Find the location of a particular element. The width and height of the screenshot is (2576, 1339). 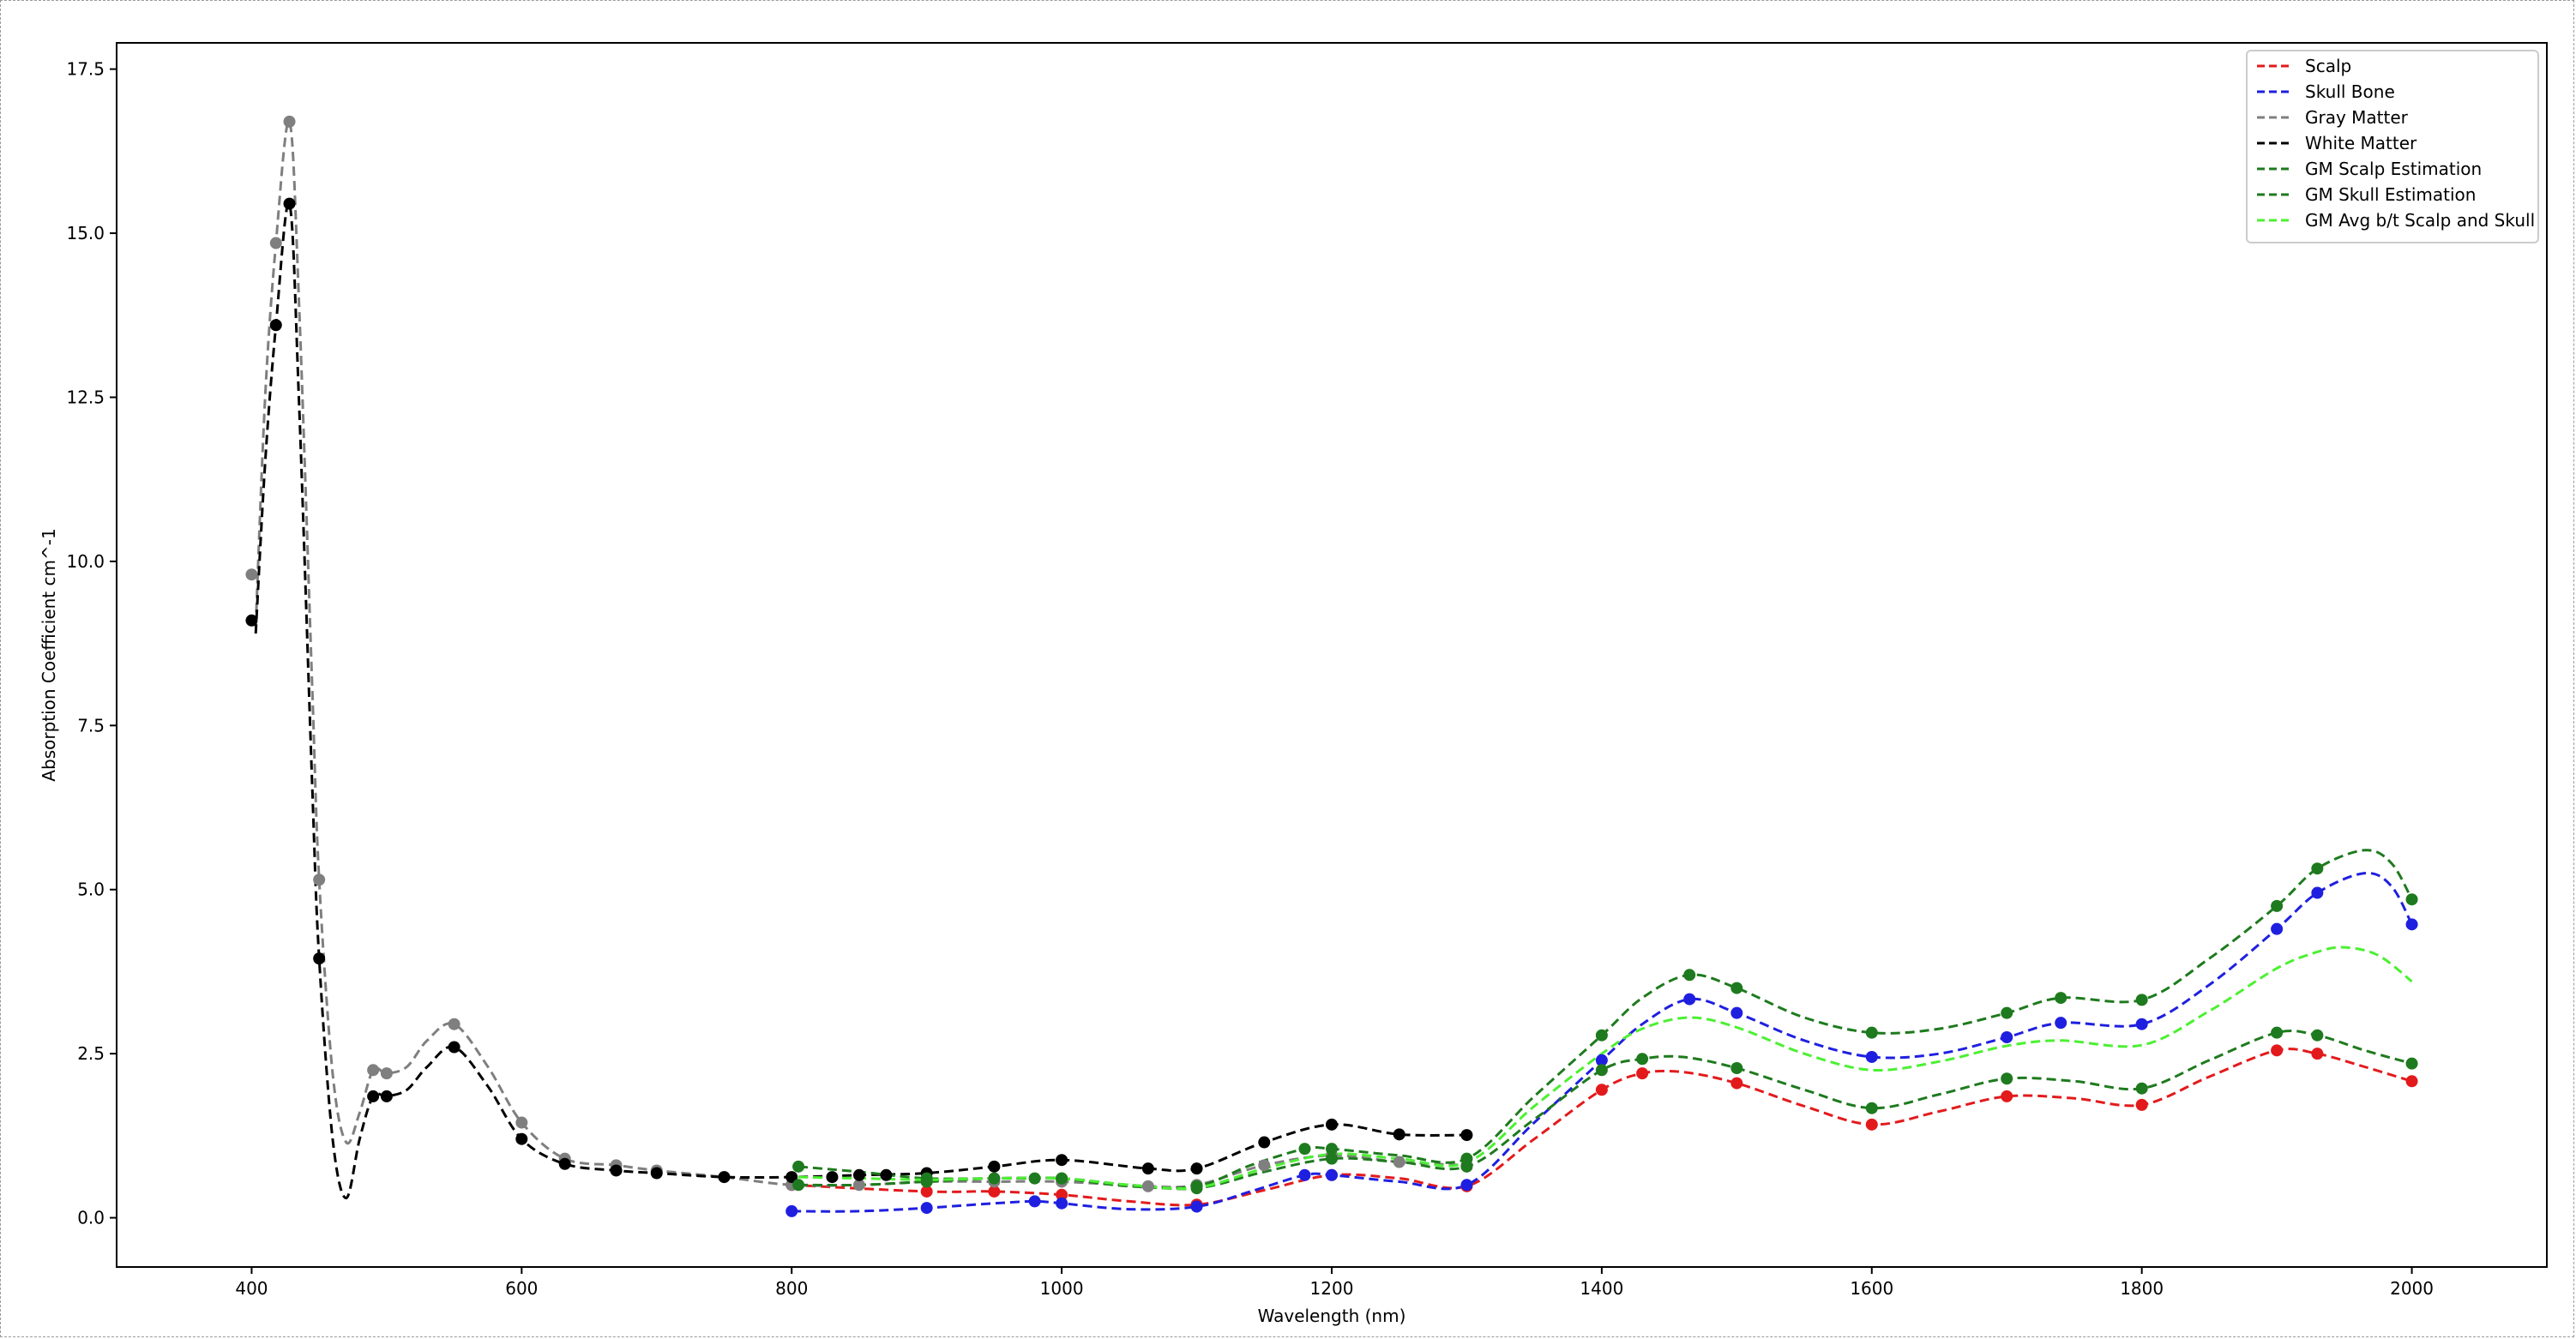

x-tick-label: 1600 is located at coordinates (1872, 1288).